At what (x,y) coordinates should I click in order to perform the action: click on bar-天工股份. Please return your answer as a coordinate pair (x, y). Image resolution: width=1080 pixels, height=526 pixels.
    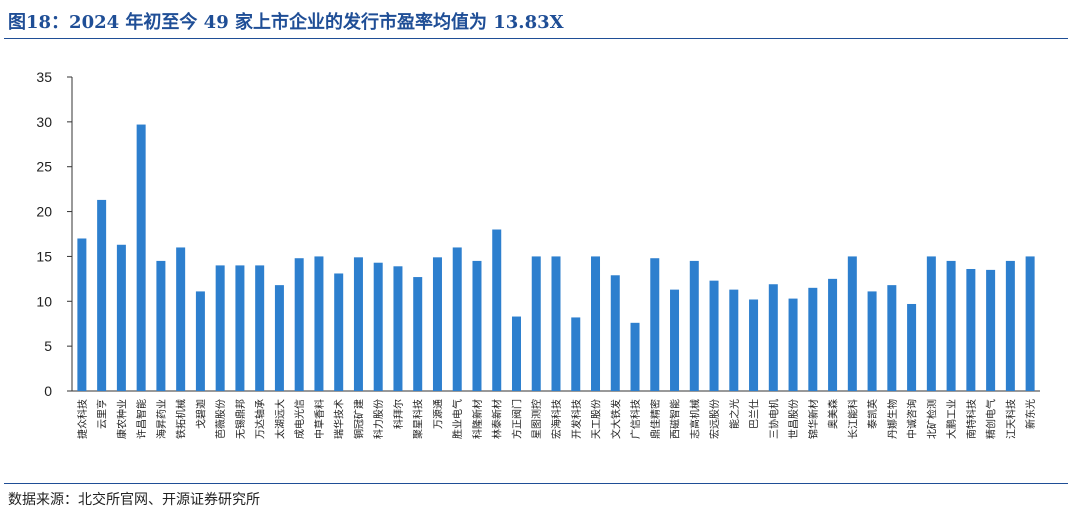
    Looking at the image, I should click on (596, 323).